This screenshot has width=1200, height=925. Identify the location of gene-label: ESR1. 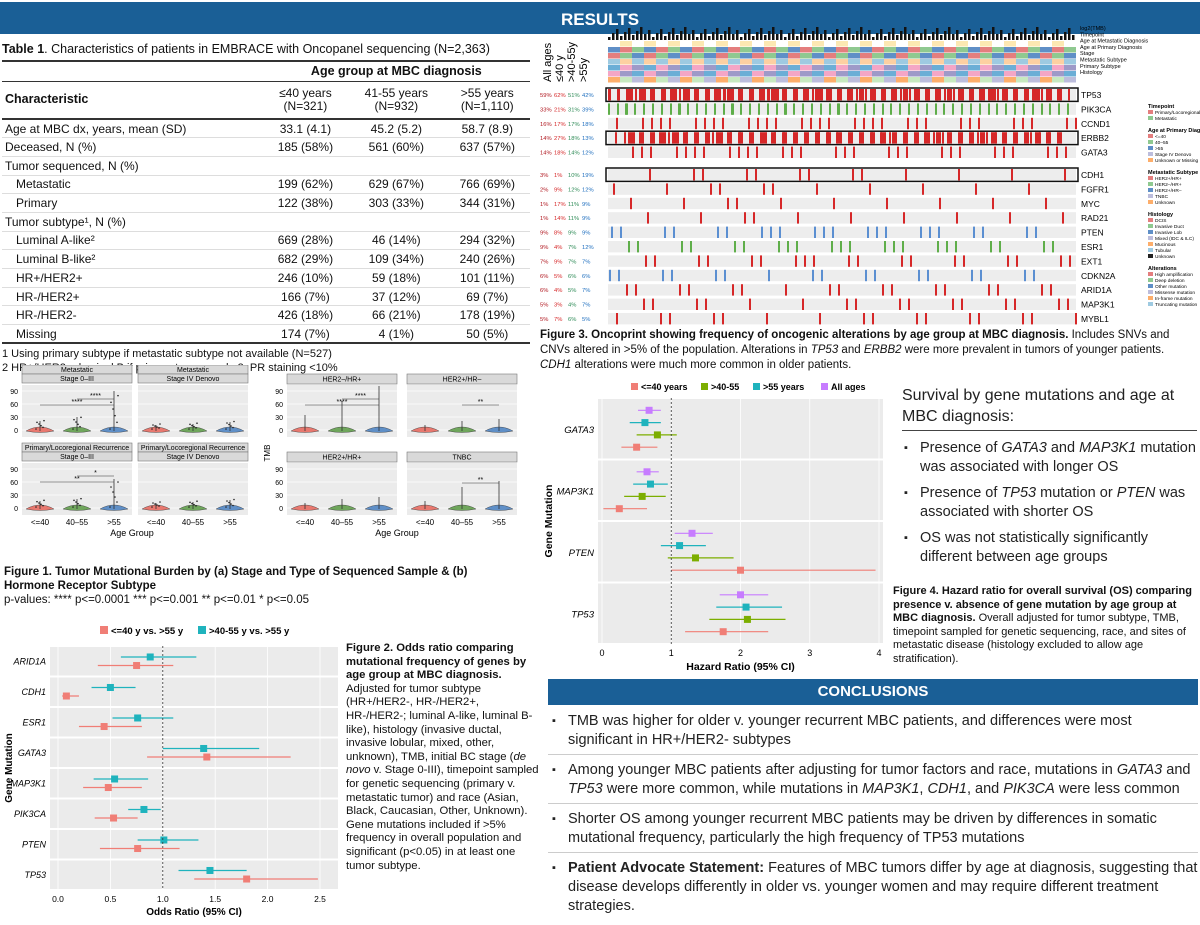
(1092, 247).